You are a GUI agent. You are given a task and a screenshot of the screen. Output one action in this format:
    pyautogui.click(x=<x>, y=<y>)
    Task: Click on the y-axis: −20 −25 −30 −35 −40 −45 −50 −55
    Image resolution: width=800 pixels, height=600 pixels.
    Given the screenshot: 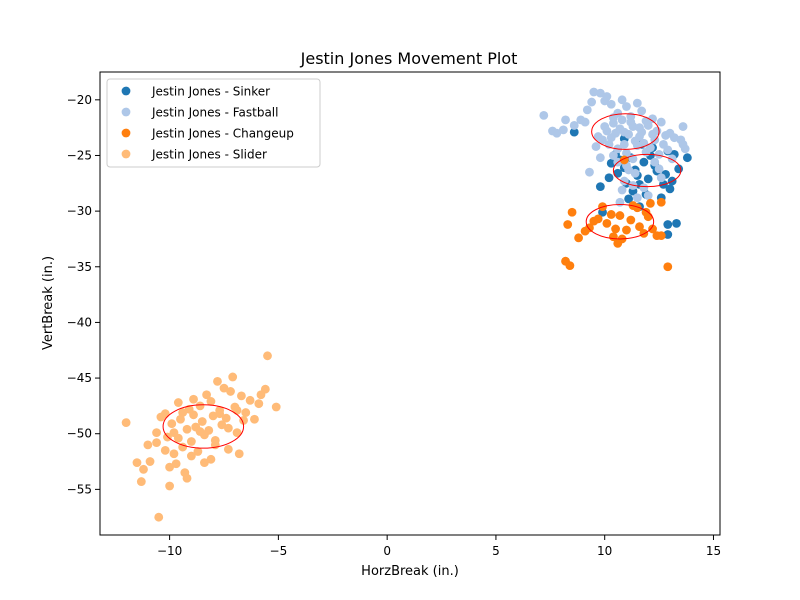 What is the action you would take?
    pyautogui.click(x=83, y=294)
    